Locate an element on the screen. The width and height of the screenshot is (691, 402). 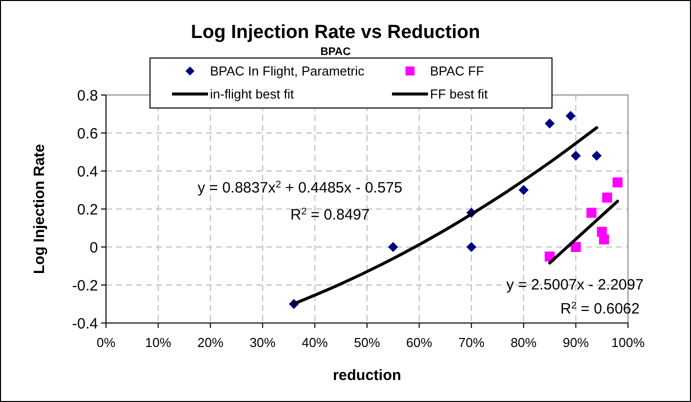
y-tick-label: -0.2 is located at coordinates (85, 285).